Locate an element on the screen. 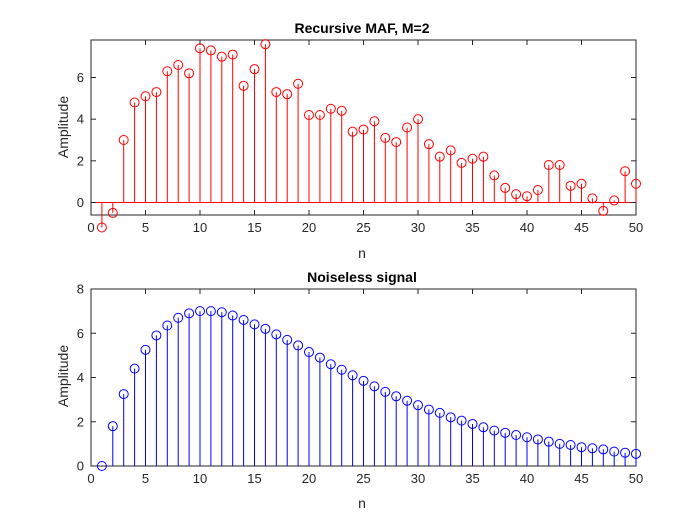  bottom-x-tick-label: 0 is located at coordinates (90, 478).